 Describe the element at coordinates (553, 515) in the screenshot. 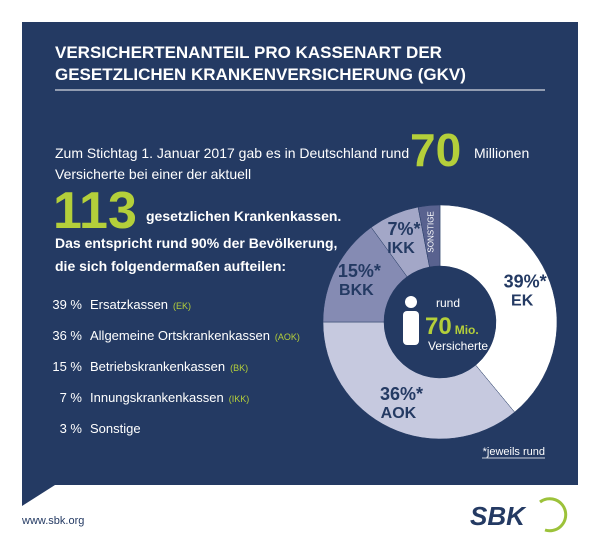

I see `logo-swoosh` at that location.